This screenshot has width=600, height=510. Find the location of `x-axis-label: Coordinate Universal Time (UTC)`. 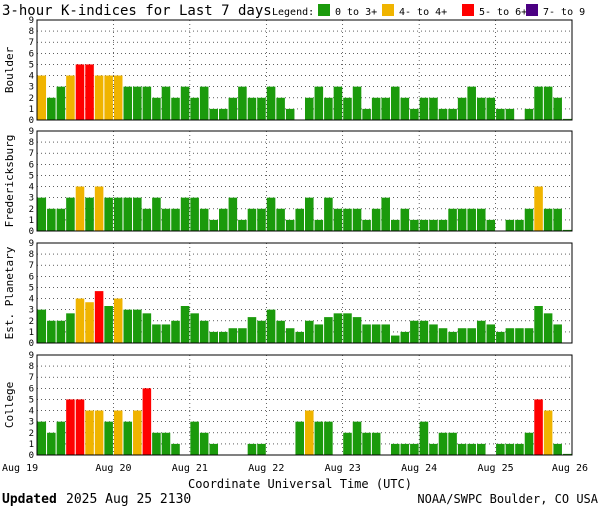

x-axis-label: Coordinate Universal Time (UTC) is located at coordinates (300, 484).